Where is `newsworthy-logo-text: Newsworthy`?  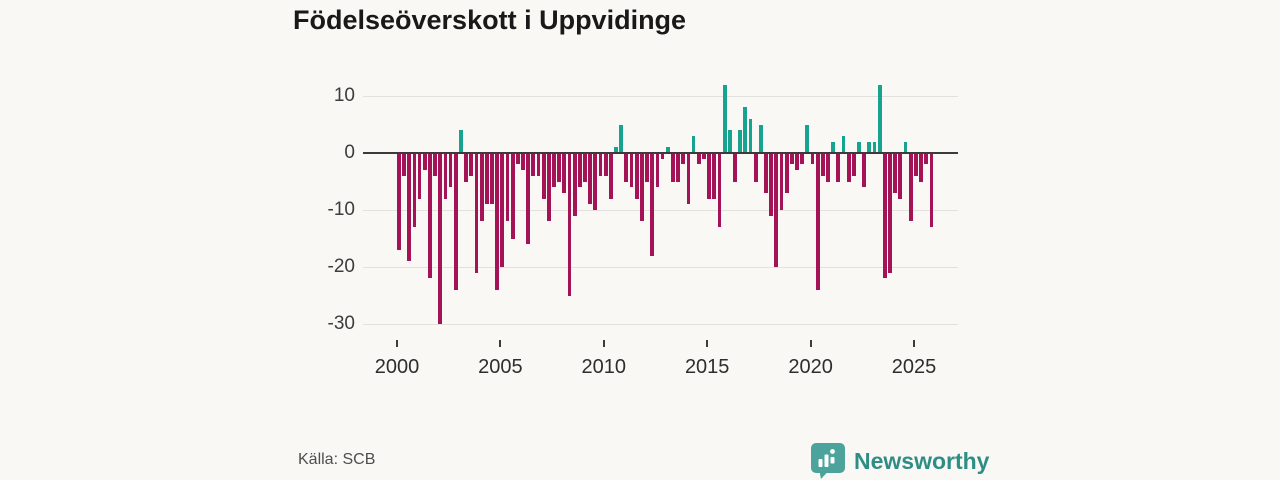 newsworthy-logo-text: Newsworthy is located at coordinates (922, 460).